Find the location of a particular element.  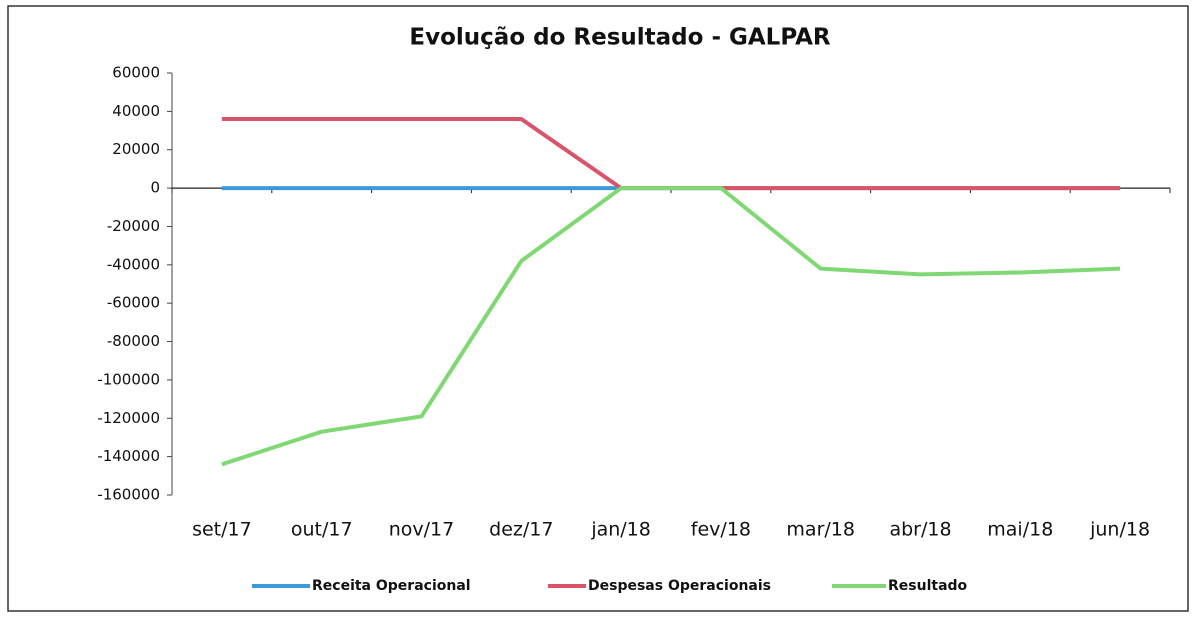

x-tick-label: mar/18 is located at coordinates (820, 530).